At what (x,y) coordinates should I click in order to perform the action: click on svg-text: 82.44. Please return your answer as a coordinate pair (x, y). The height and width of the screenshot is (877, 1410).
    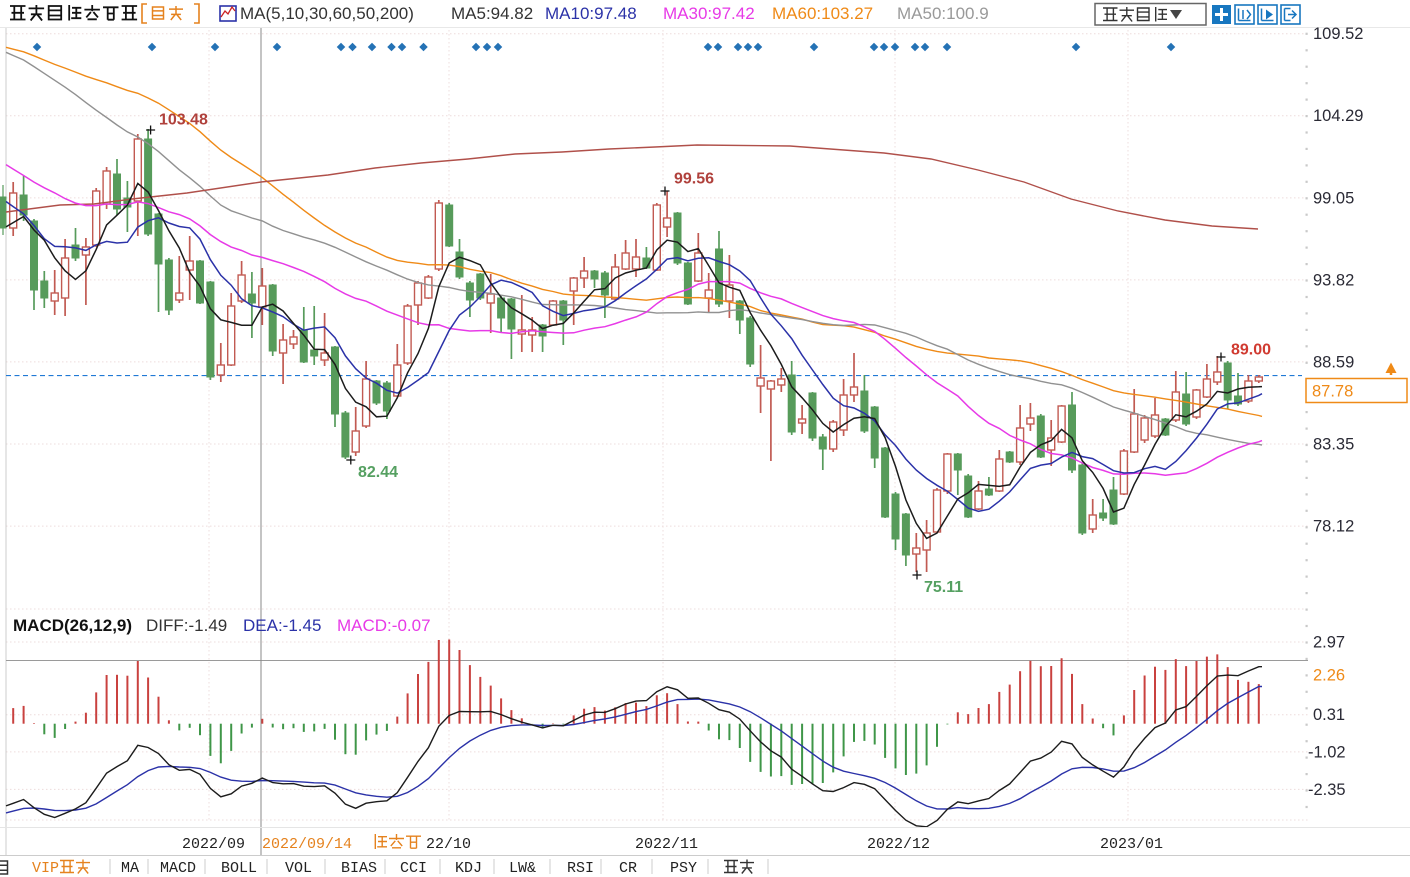
    Looking at the image, I should click on (378, 472).